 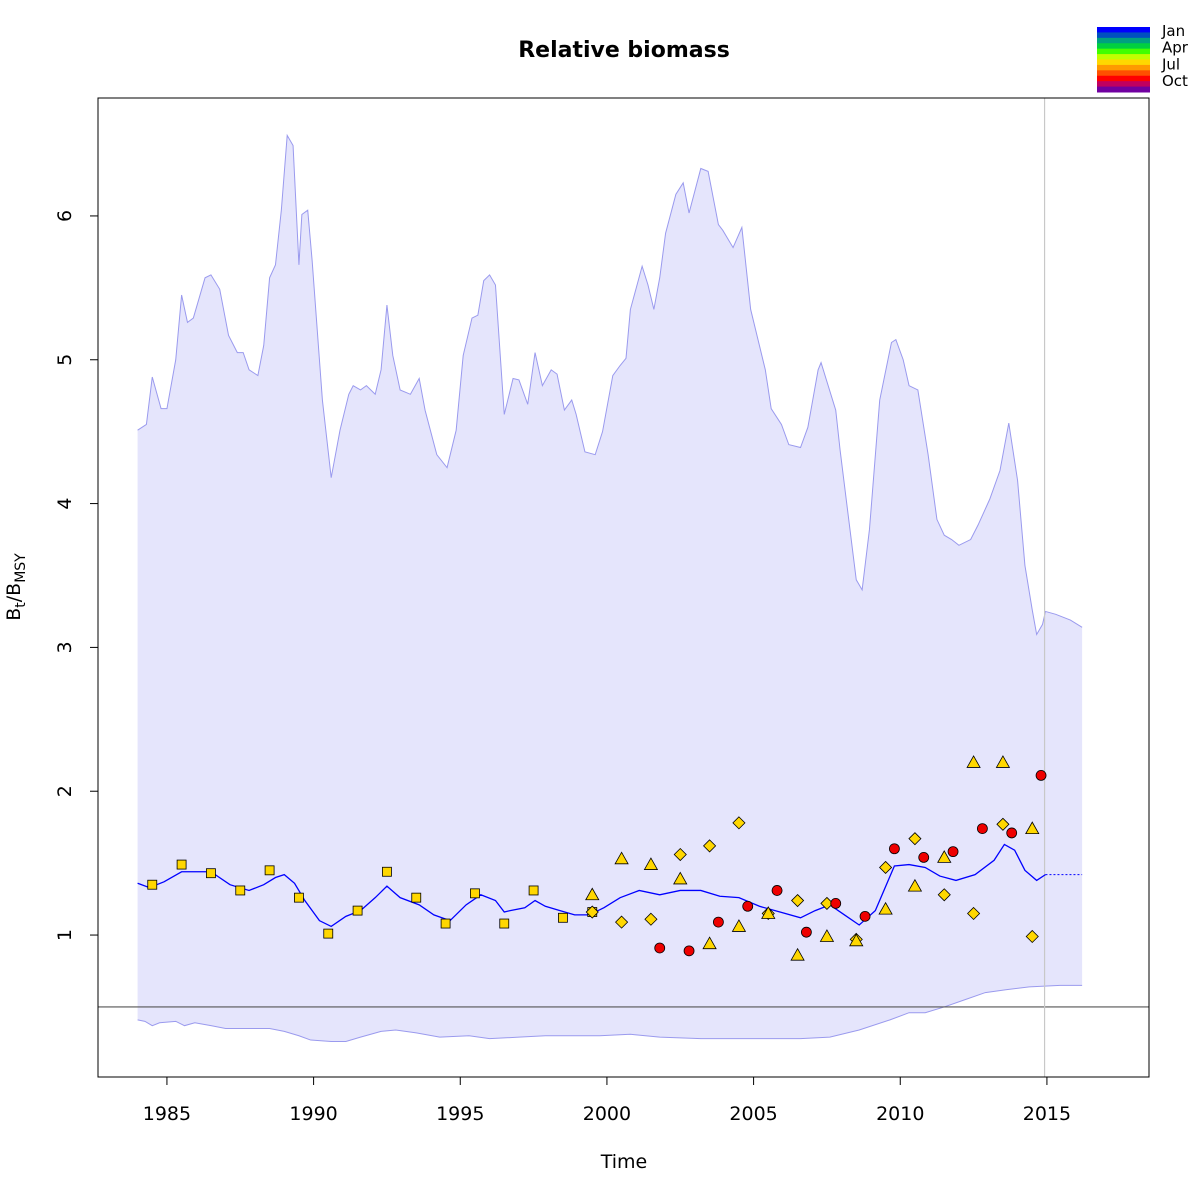 What do you see at coordinates (624, 1162) in the screenshot?
I see `x-axis-label: Time` at bounding box center [624, 1162].